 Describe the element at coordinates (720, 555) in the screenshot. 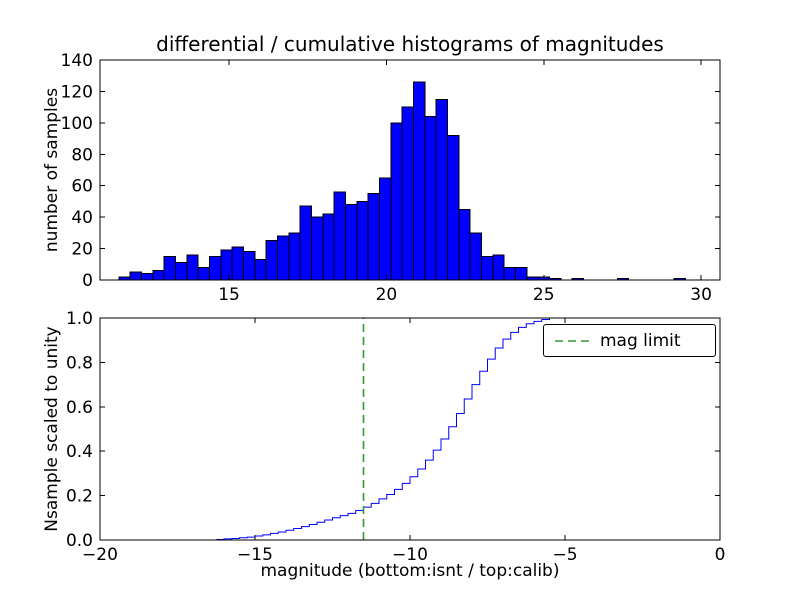

I see `x-tick-label: 0` at that location.